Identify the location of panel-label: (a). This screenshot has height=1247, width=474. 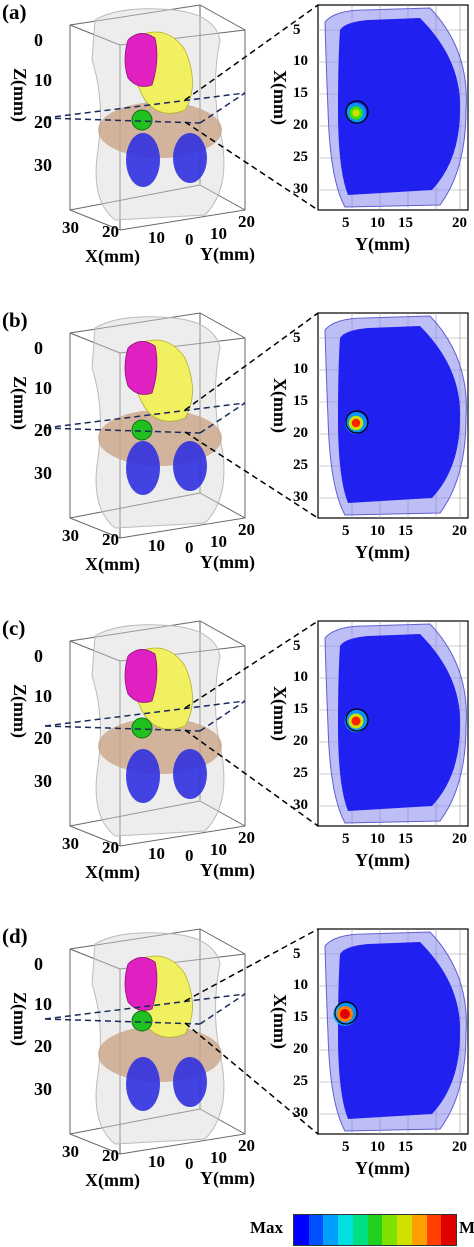
(14, 12).